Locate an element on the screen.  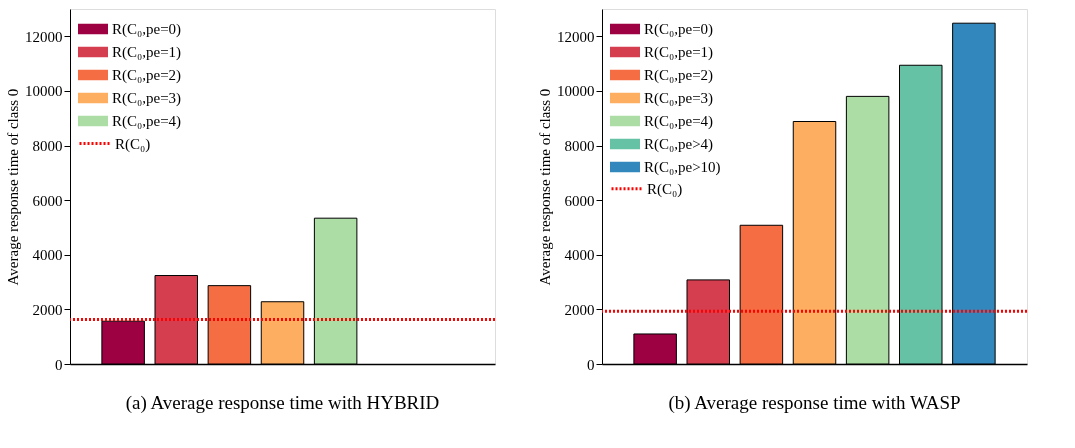
text: (a) Average response time with HYBRID is located at coordinates (282, 403).